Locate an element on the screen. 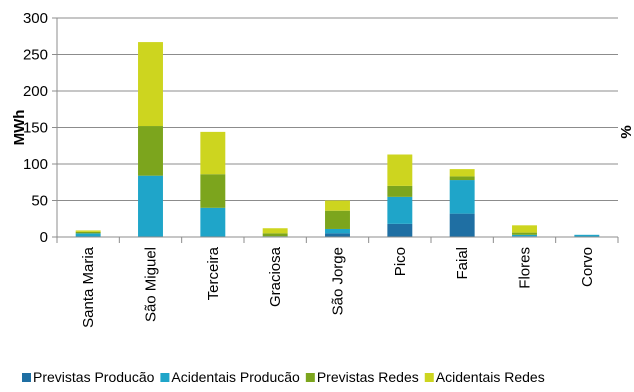 This screenshot has width=634, height=392. y-tick-label: 300 is located at coordinates (35, 18).